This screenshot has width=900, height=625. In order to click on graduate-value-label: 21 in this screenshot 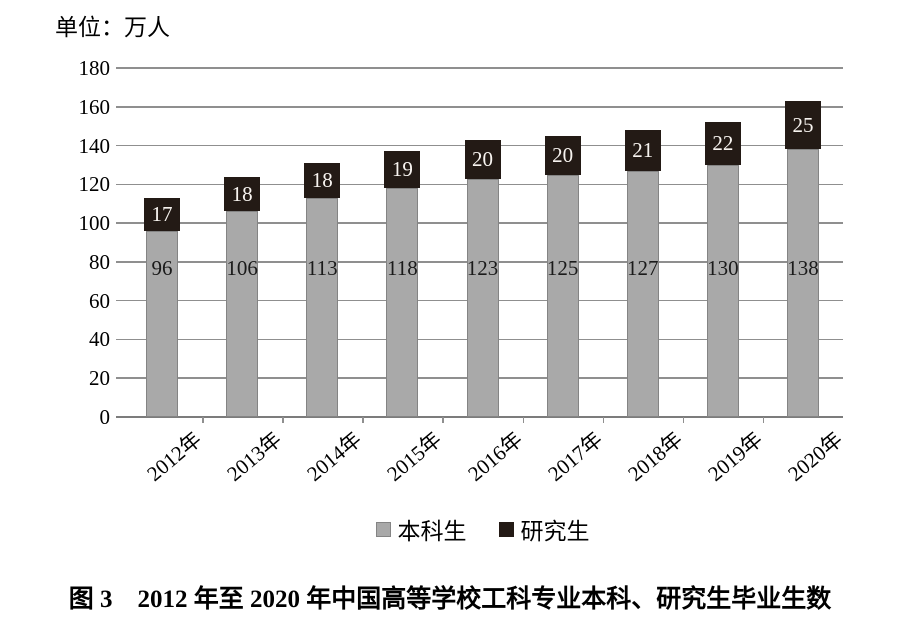, I will do `click(643, 150)`.